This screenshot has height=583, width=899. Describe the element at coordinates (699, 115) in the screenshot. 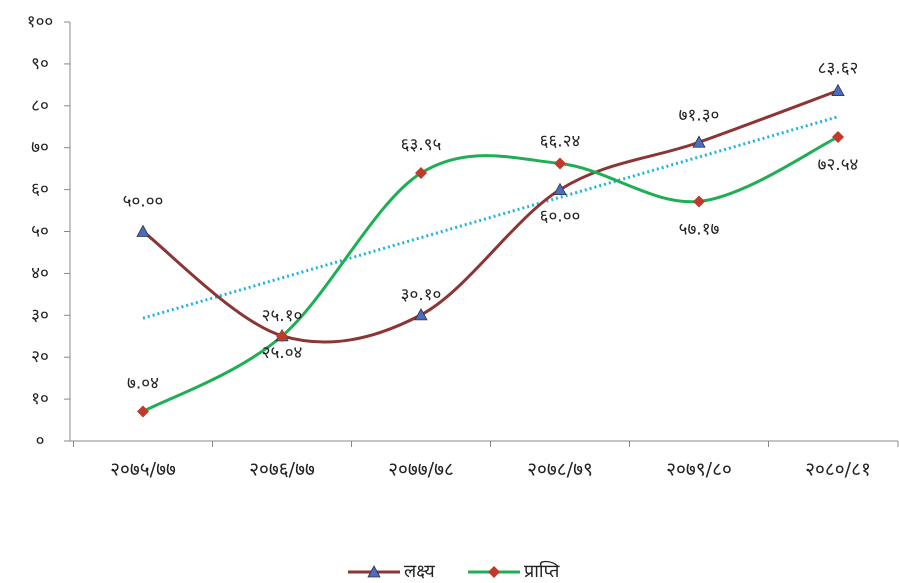

I see `data-label: ७१.३०` at that location.